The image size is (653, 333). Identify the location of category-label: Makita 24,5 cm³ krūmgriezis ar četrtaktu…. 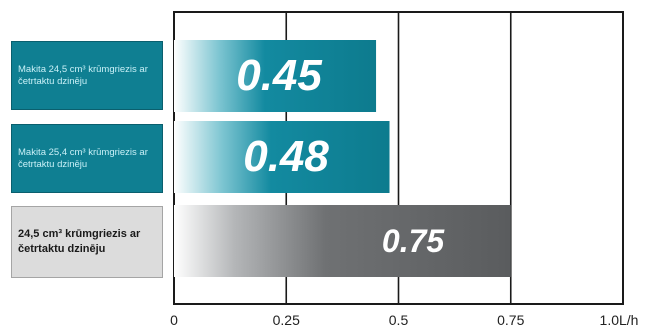
(83, 75).